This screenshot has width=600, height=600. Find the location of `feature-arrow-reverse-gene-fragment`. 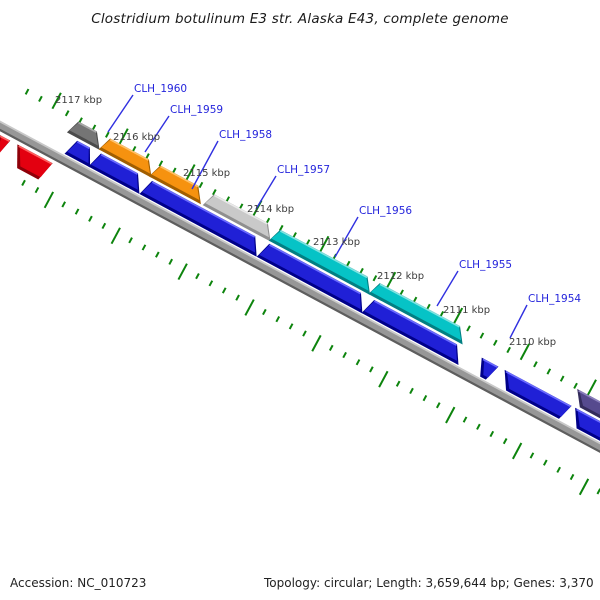

feature-arrow-reverse-gene-fragment is located at coordinates (5, 146).